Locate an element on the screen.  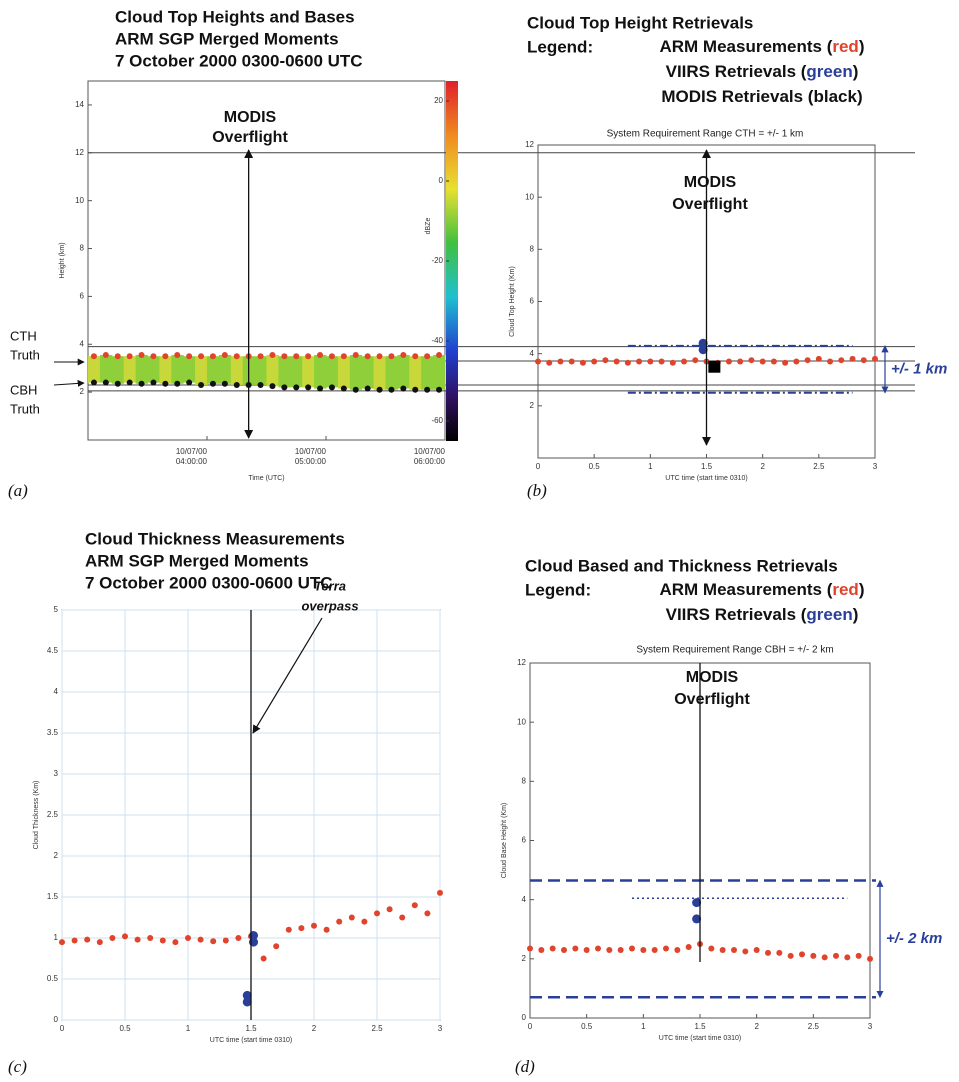
y-tick-label: 0 is located at coordinates (524, 1017).